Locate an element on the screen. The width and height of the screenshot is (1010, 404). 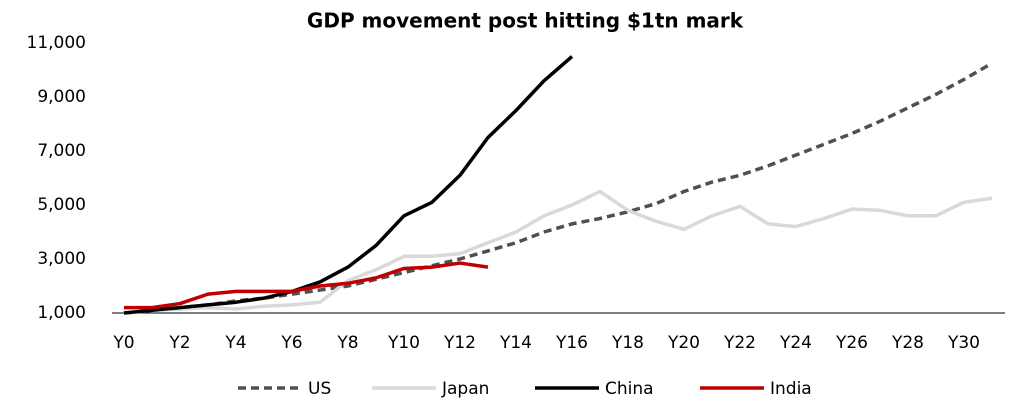
x-tick-label: Y28 is located at coordinates (907, 343).